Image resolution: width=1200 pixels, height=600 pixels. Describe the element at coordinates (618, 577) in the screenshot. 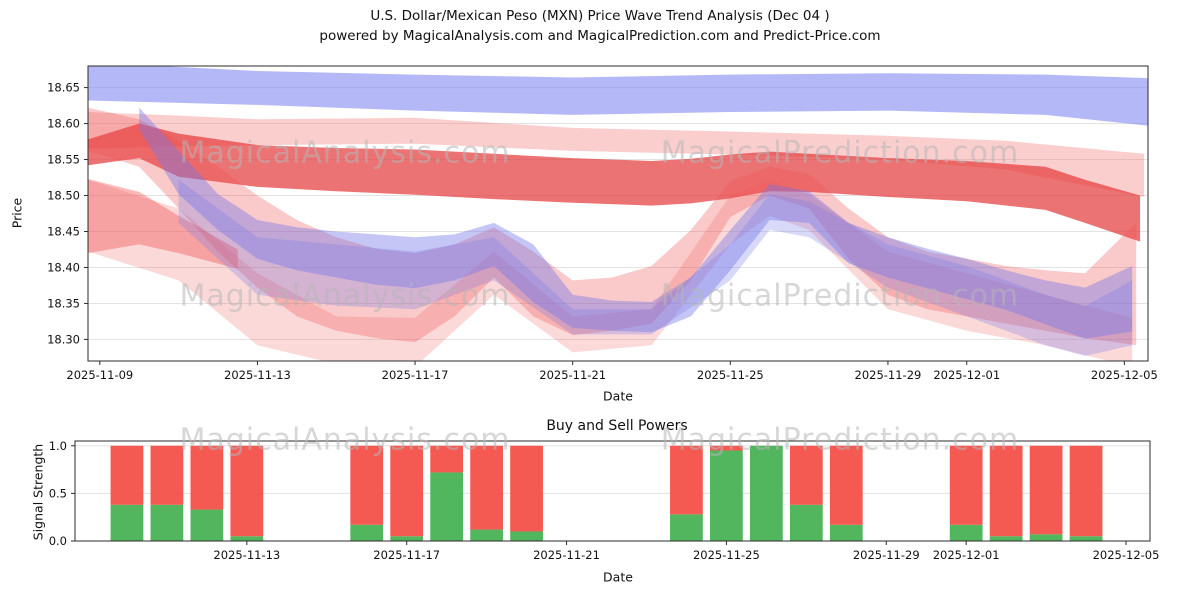

I see `date-axis-label-bottom: Date` at that location.